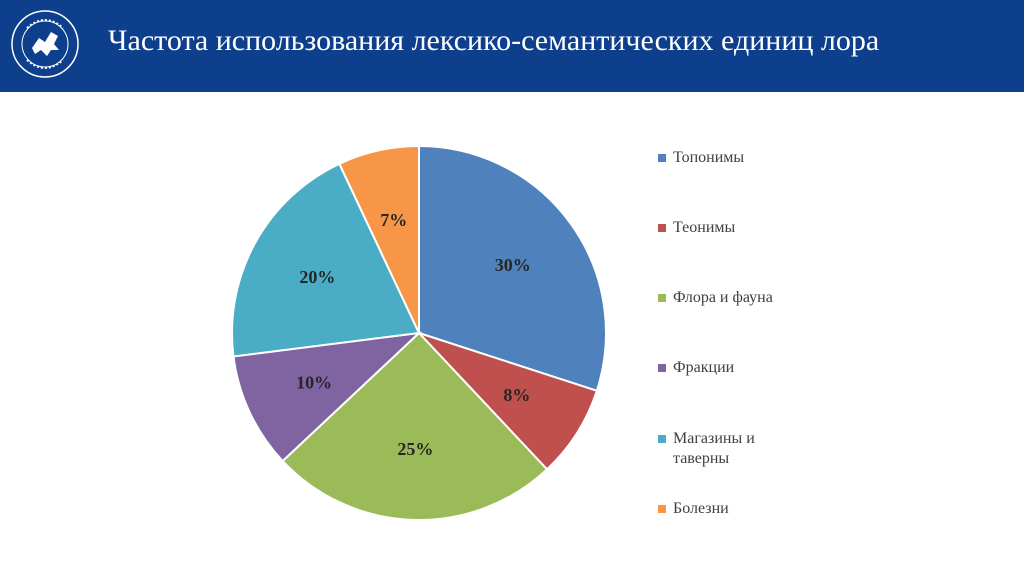 Image resolution: width=1024 pixels, height=574 pixels. Describe the element at coordinates (701, 508) in the screenshot. I see `legend-label: Болезни` at that location.